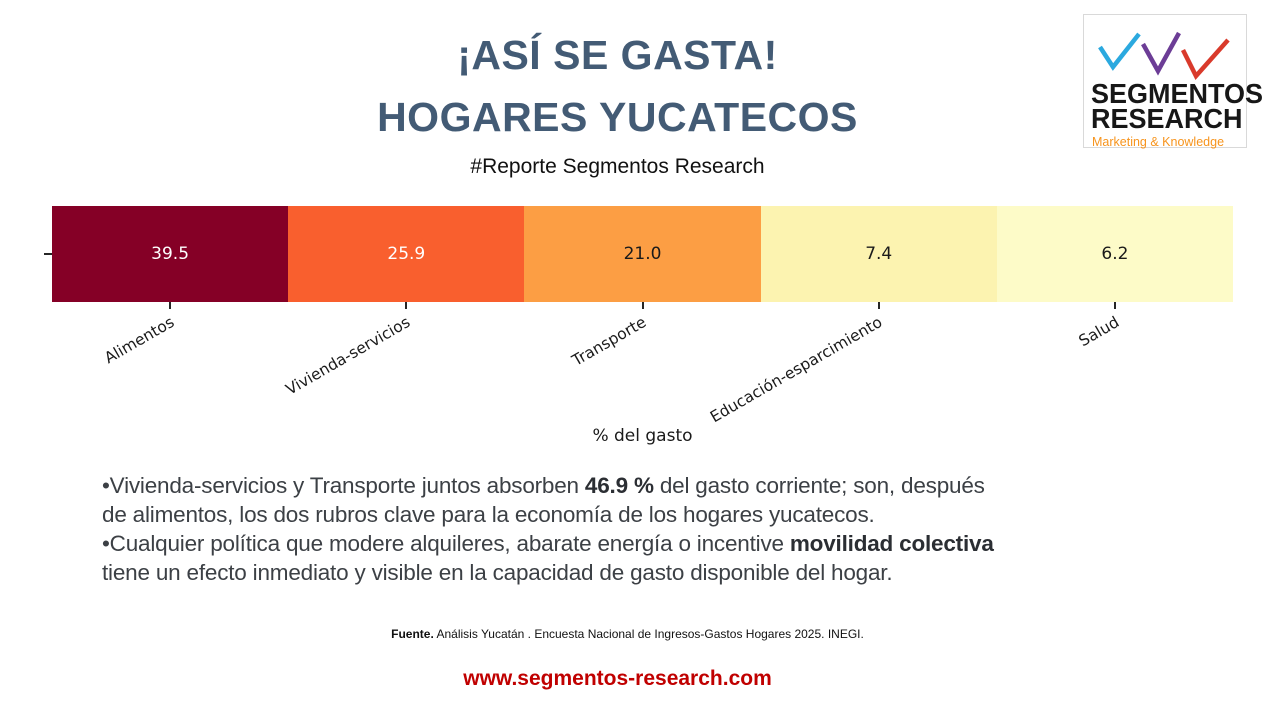 This screenshot has width=1280, height=720. I want to click on bar-segment: 21.0, so click(642, 254).